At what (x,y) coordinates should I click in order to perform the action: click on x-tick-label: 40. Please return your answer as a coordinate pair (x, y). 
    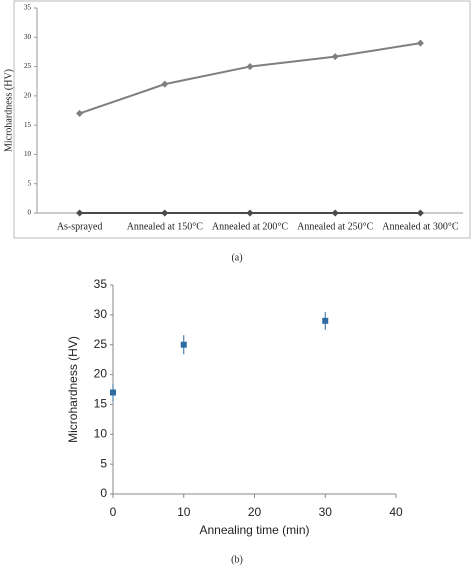
    Looking at the image, I should click on (396, 512).